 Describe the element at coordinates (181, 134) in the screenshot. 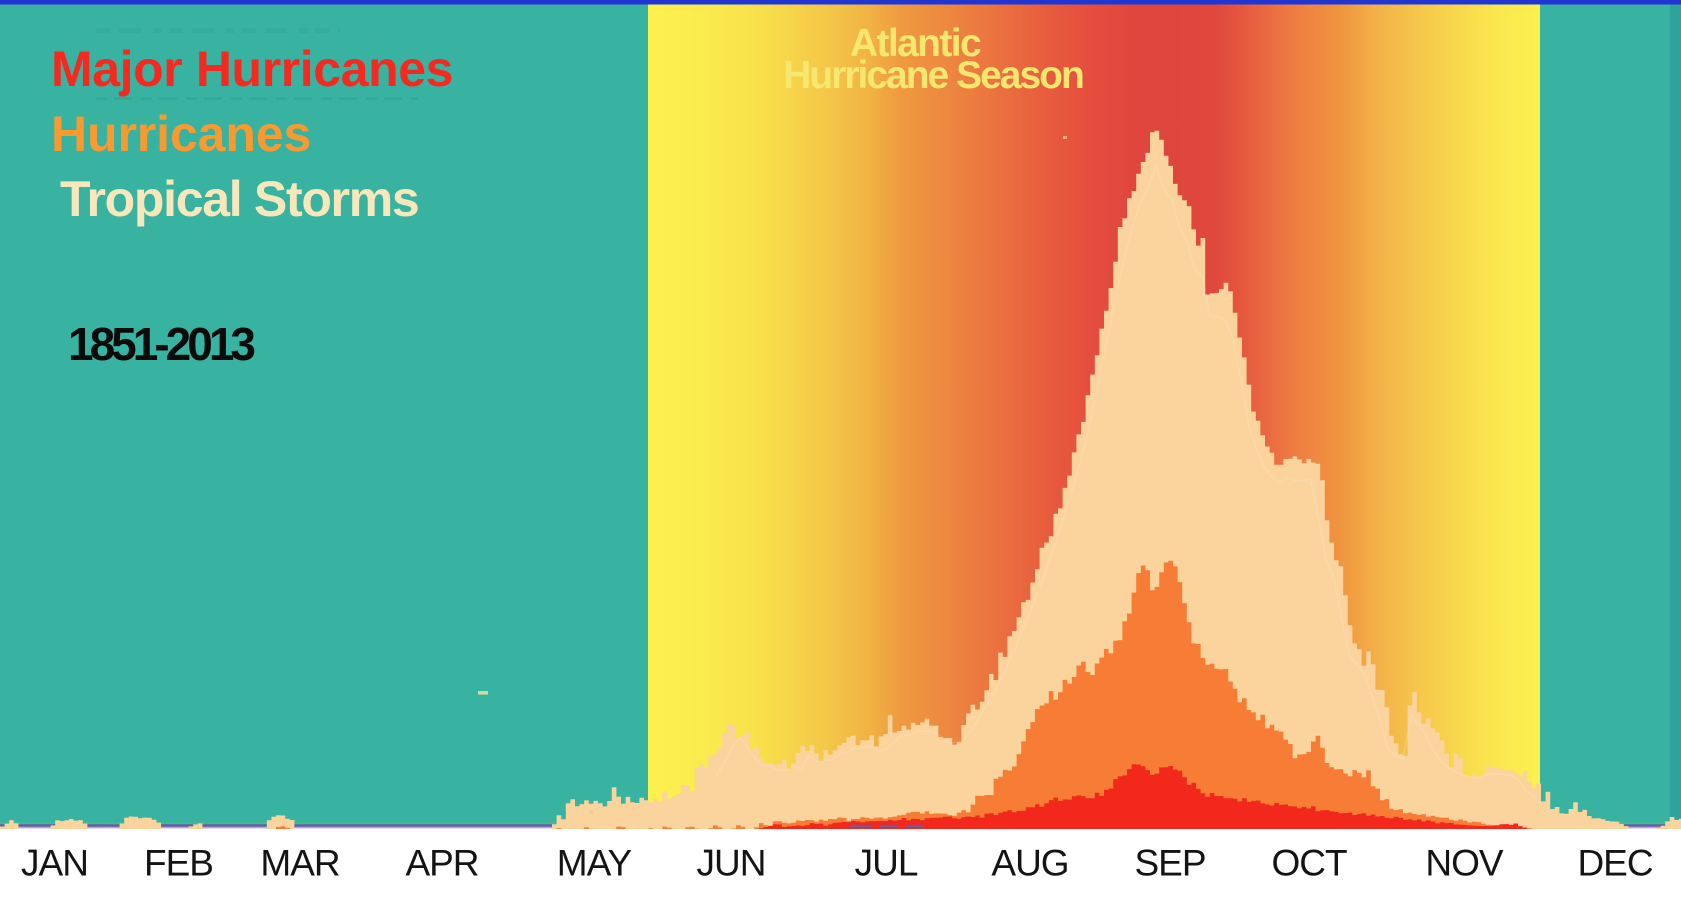

I see `svg-text: Hurricanes` at that location.